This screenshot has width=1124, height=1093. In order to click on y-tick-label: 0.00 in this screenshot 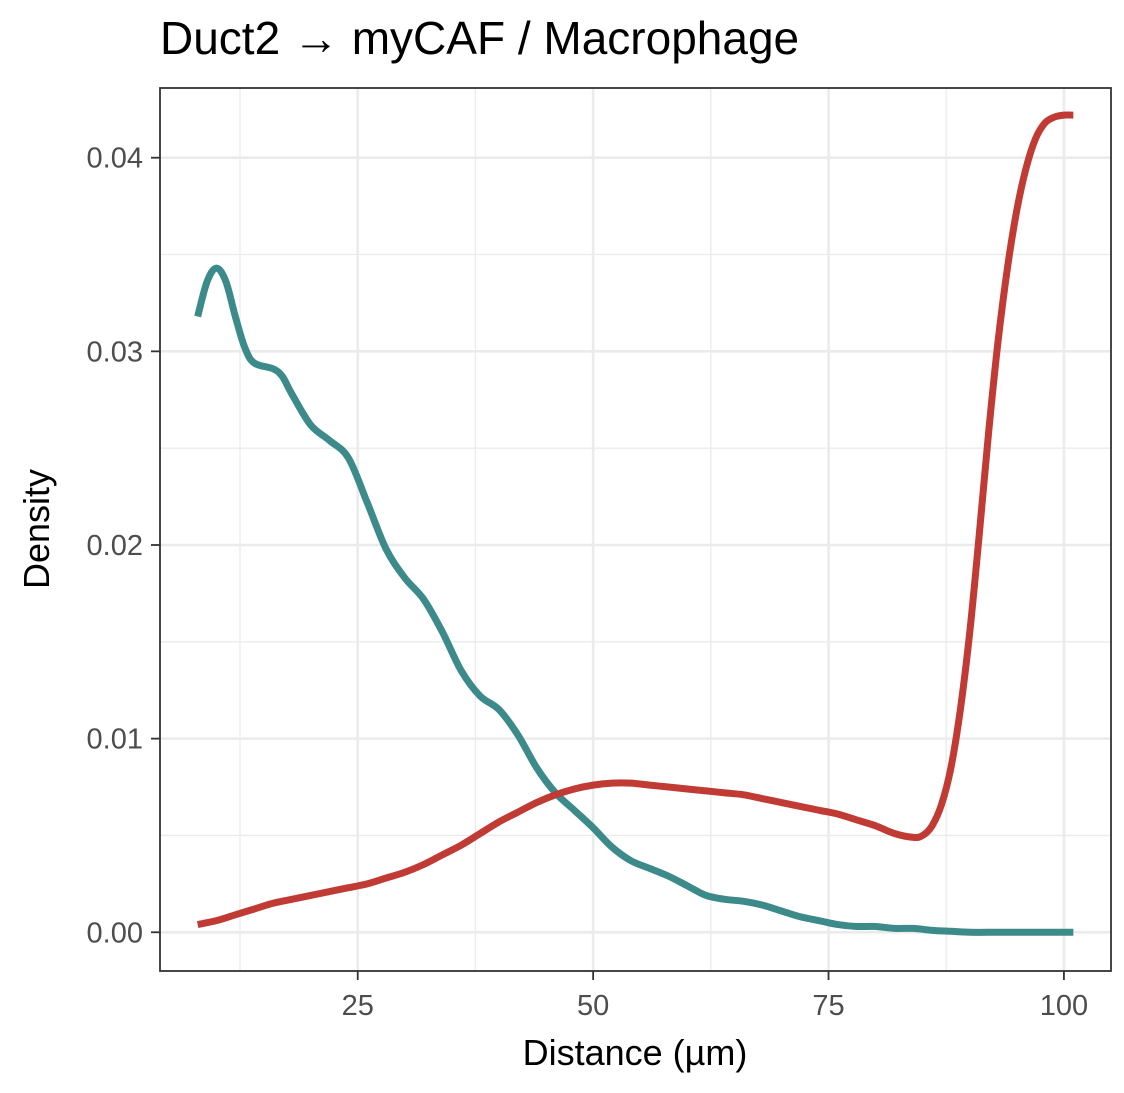, I will do `click(115, 933)`.